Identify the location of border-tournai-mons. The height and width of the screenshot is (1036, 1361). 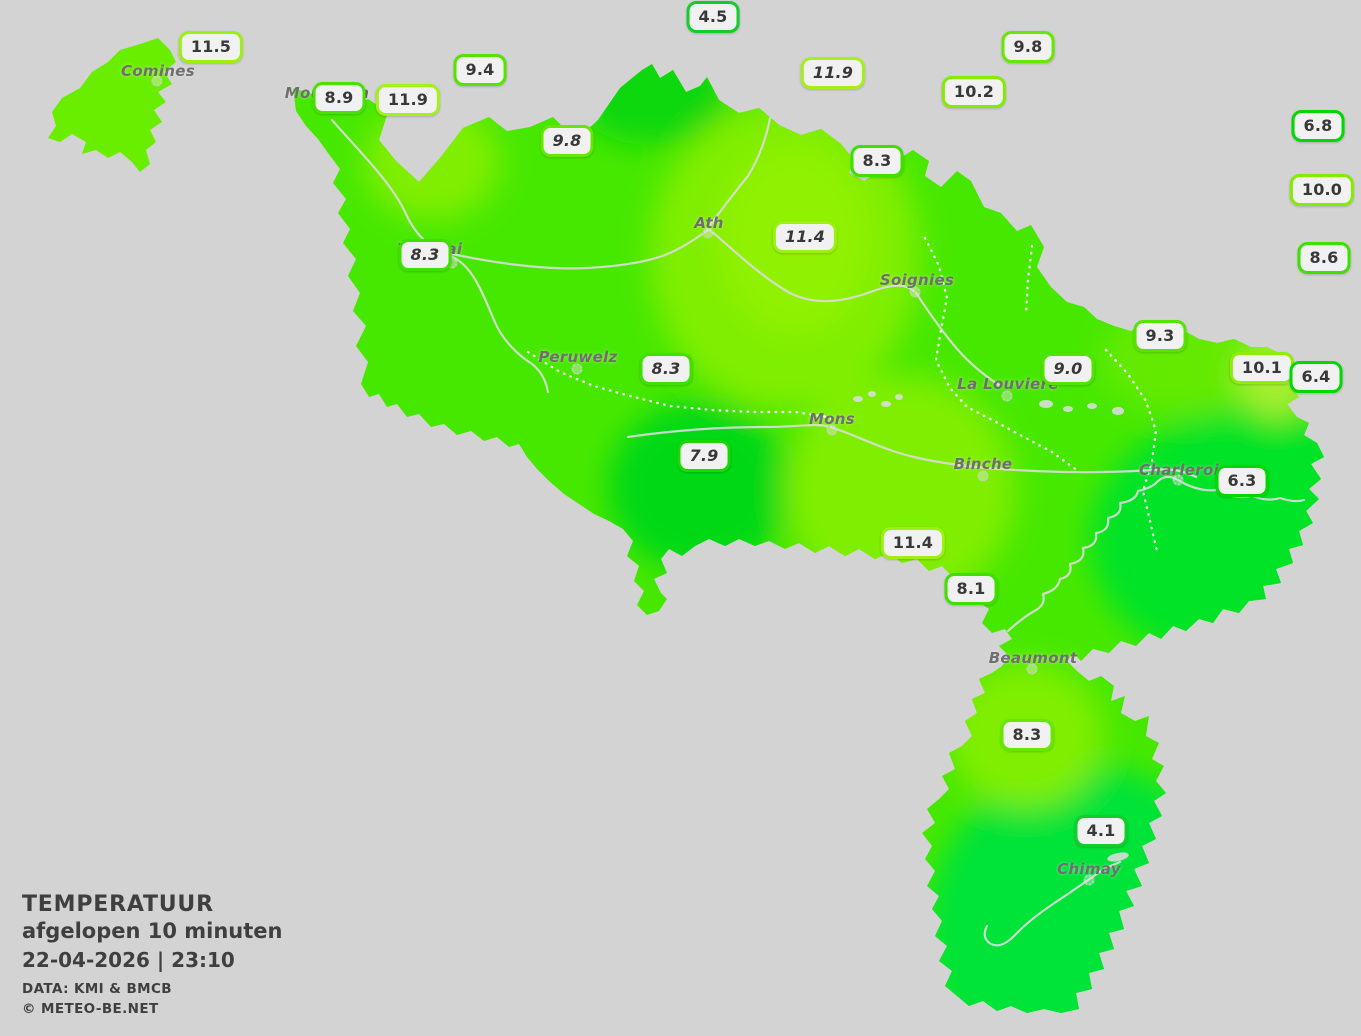
(685, 388).